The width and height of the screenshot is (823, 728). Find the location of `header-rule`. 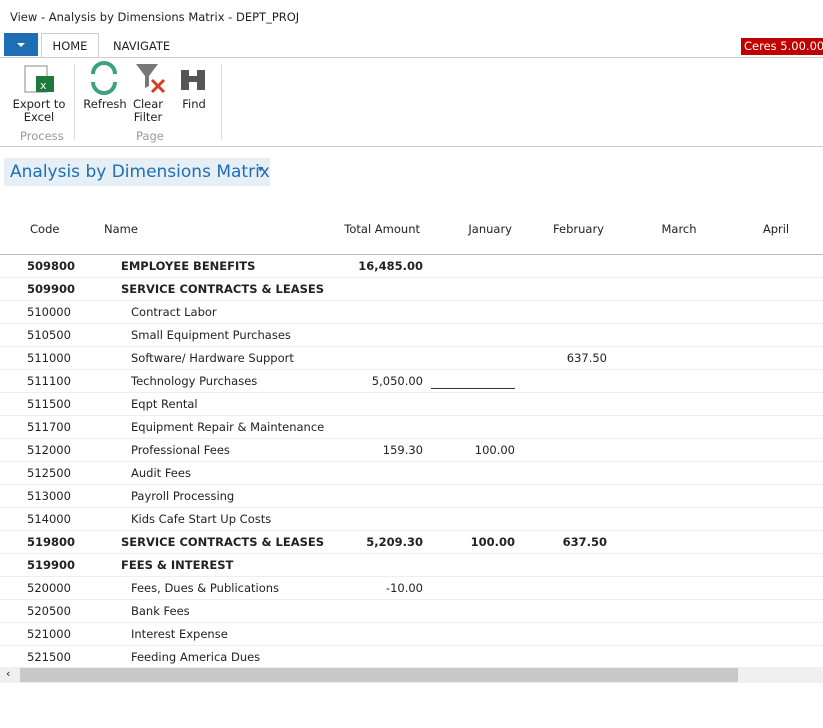

header-rule is located at coordinates (411, 254).